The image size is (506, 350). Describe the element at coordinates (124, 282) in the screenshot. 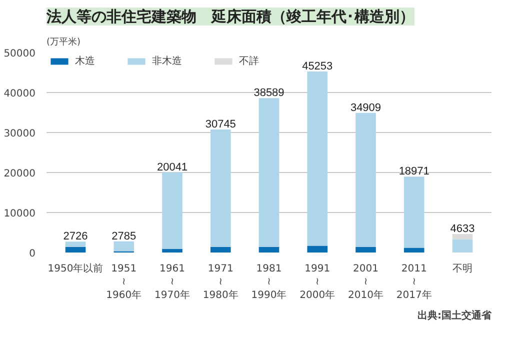

I see `x-tick-label: 1951 ≀ 1960年` at that location.